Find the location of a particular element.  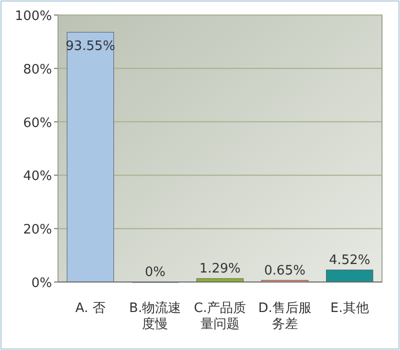

xtick-label: D.售后服 is located at coordinates (285, 308).